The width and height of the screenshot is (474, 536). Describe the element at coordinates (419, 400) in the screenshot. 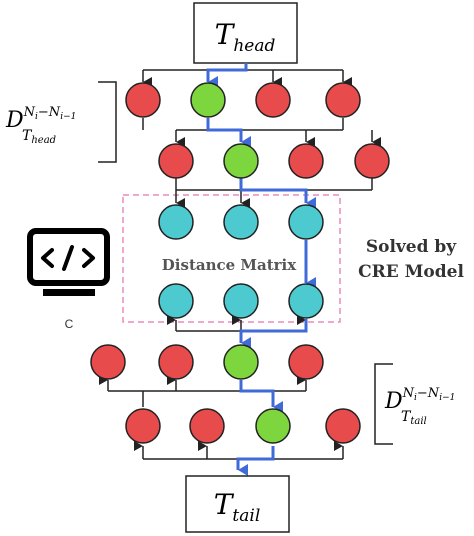

I see `tail-distance-label: DNi−Ni−1` at that location.